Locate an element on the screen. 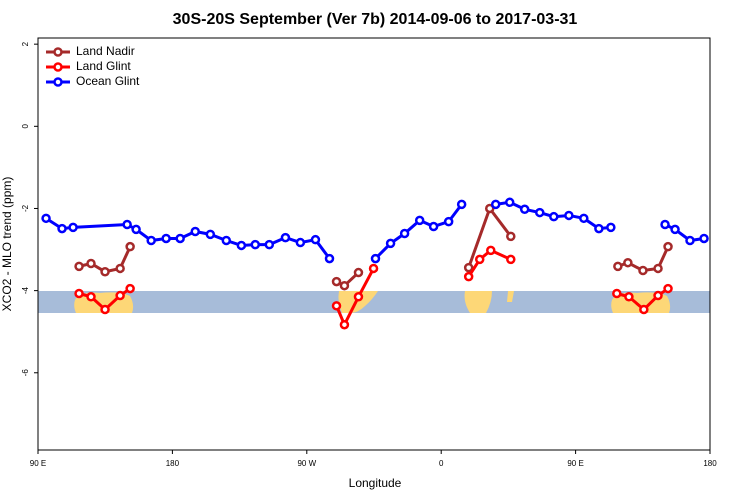 This screenshot has width=750, height=500. y-tick-label: -2 is located at coordinates (25, 208).